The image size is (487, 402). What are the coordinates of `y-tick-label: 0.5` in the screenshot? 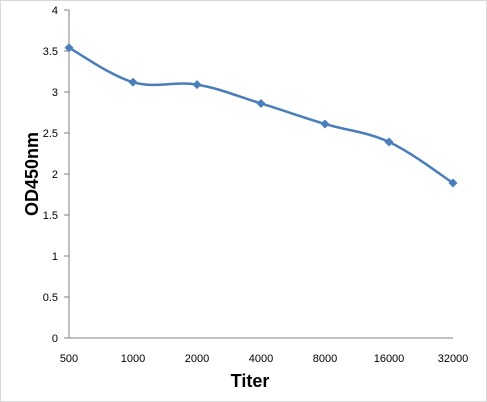 It's located at (50, 298).